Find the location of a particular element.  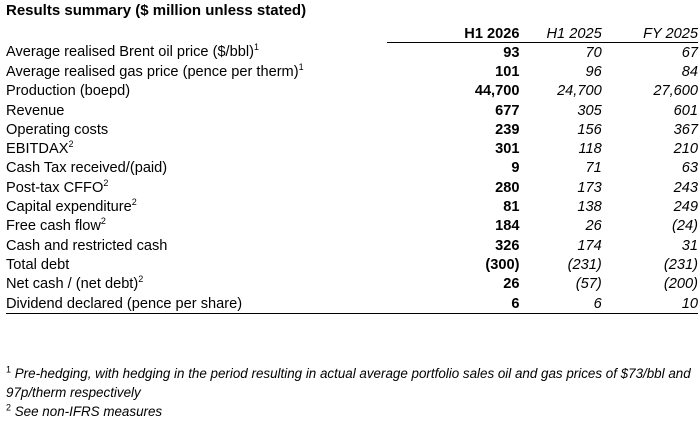

row-label-text: Free cash flow is located at coordinates (53, 226).